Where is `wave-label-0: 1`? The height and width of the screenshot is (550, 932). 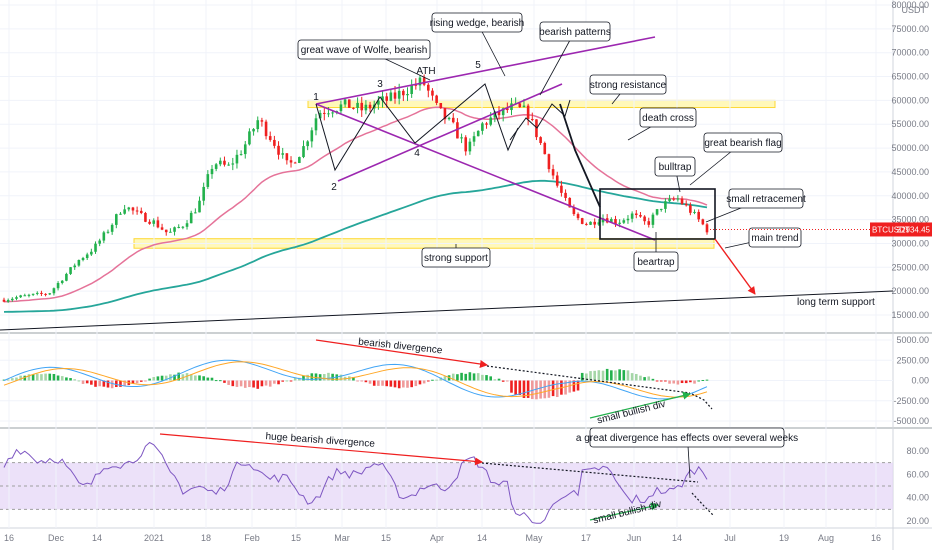 wave-label-0: 1 is located at coordinates (316, 97).